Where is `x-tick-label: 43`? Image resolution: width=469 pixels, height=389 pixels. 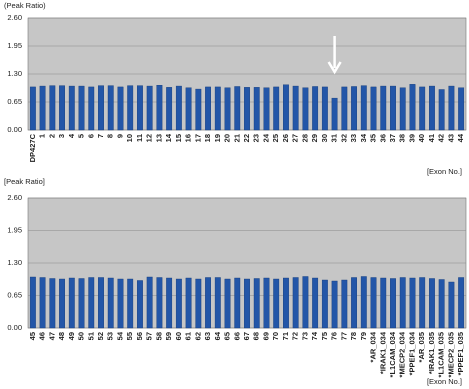 x-tick-label: 43 is located at coordinates (450, 138).